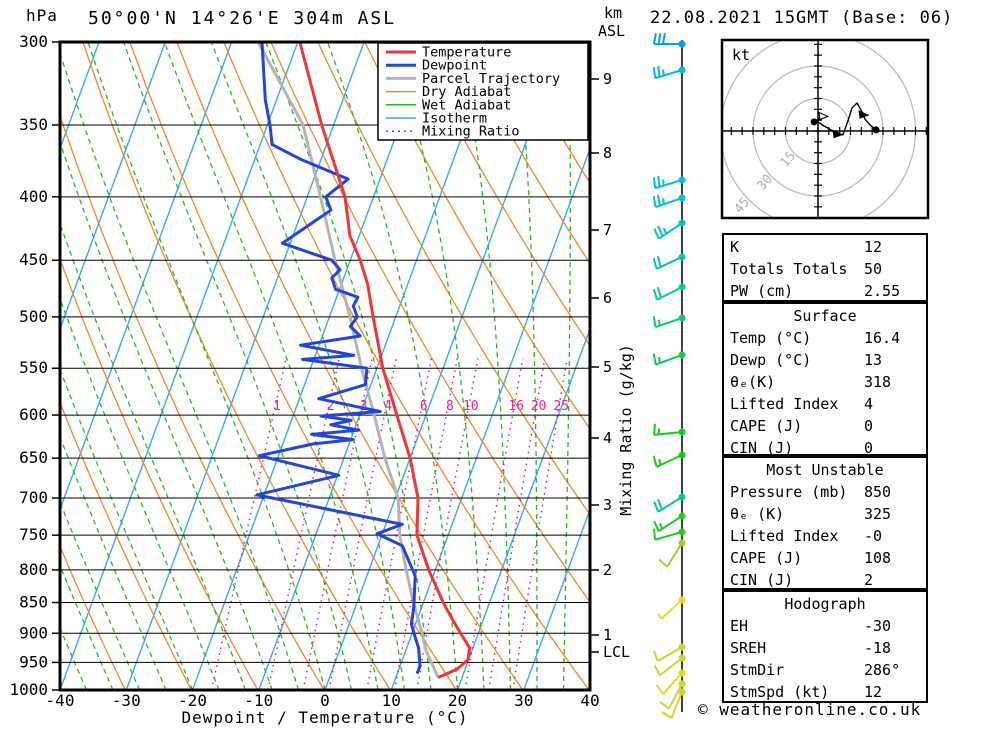 This screenshot has width=1000, height=733. I want to click on pressure-tick-label: 650, so click(33, 457).